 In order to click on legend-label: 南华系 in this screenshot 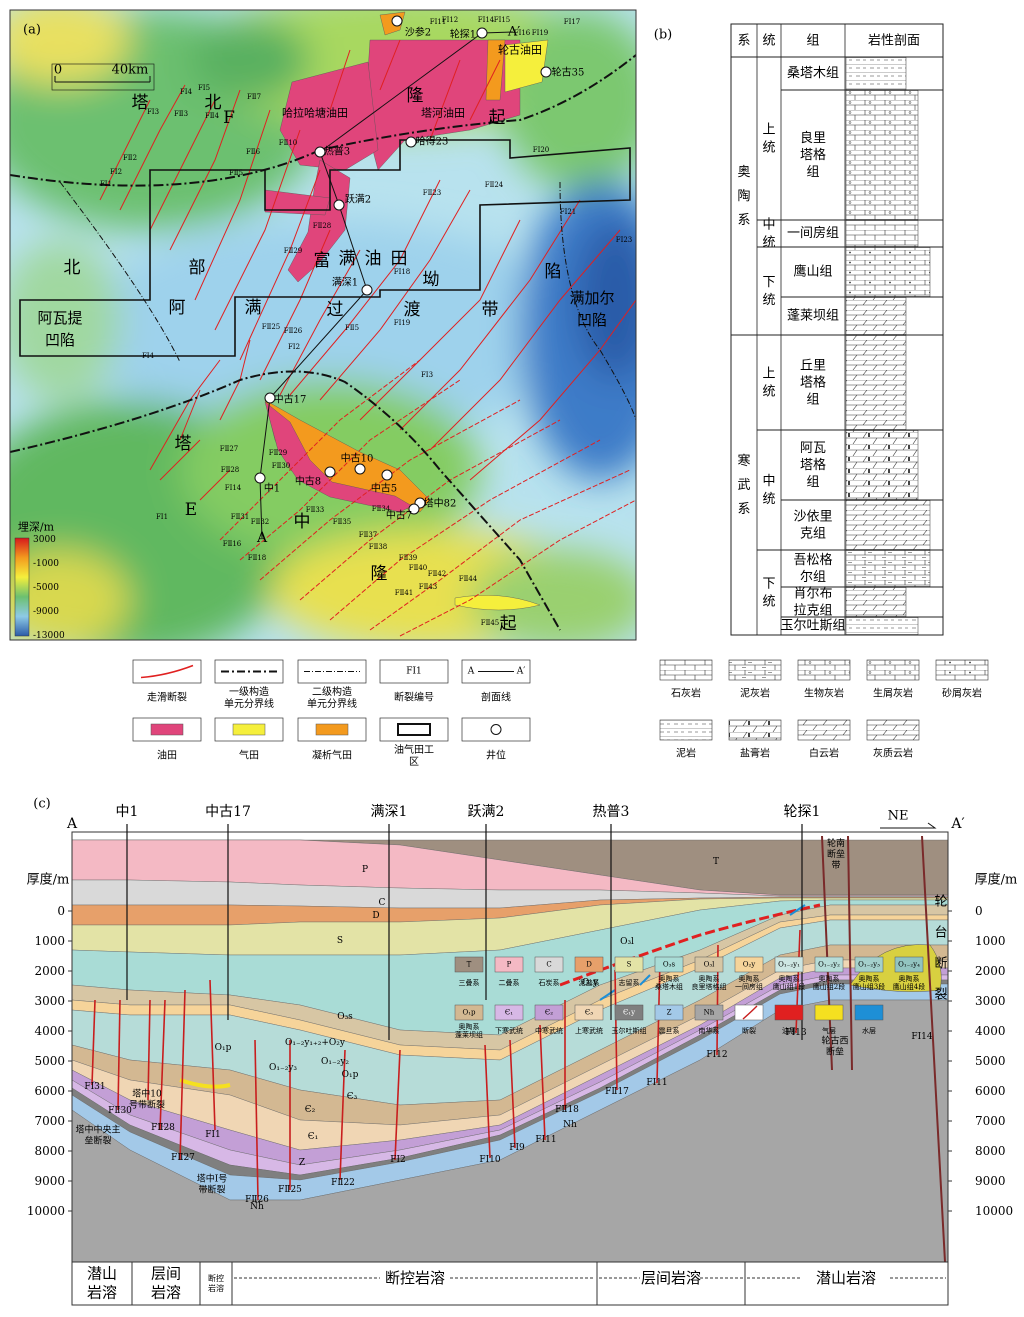, I will do `click(709, 1030)`.